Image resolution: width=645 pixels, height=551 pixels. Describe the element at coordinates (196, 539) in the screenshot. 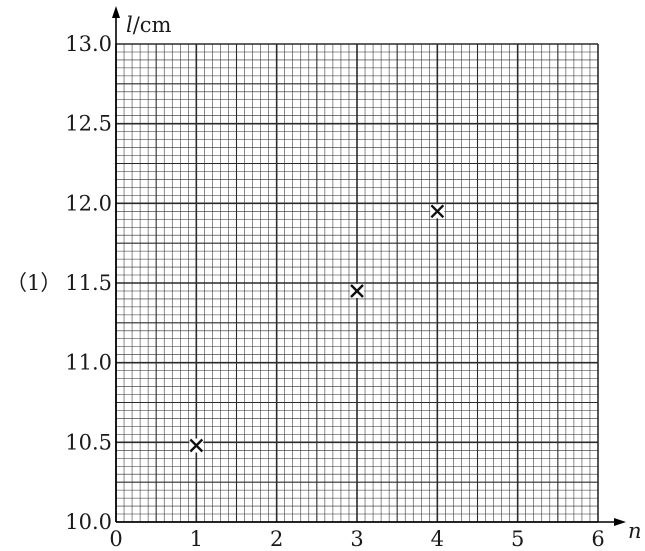

I see `x-tick-label: 1` at that location.